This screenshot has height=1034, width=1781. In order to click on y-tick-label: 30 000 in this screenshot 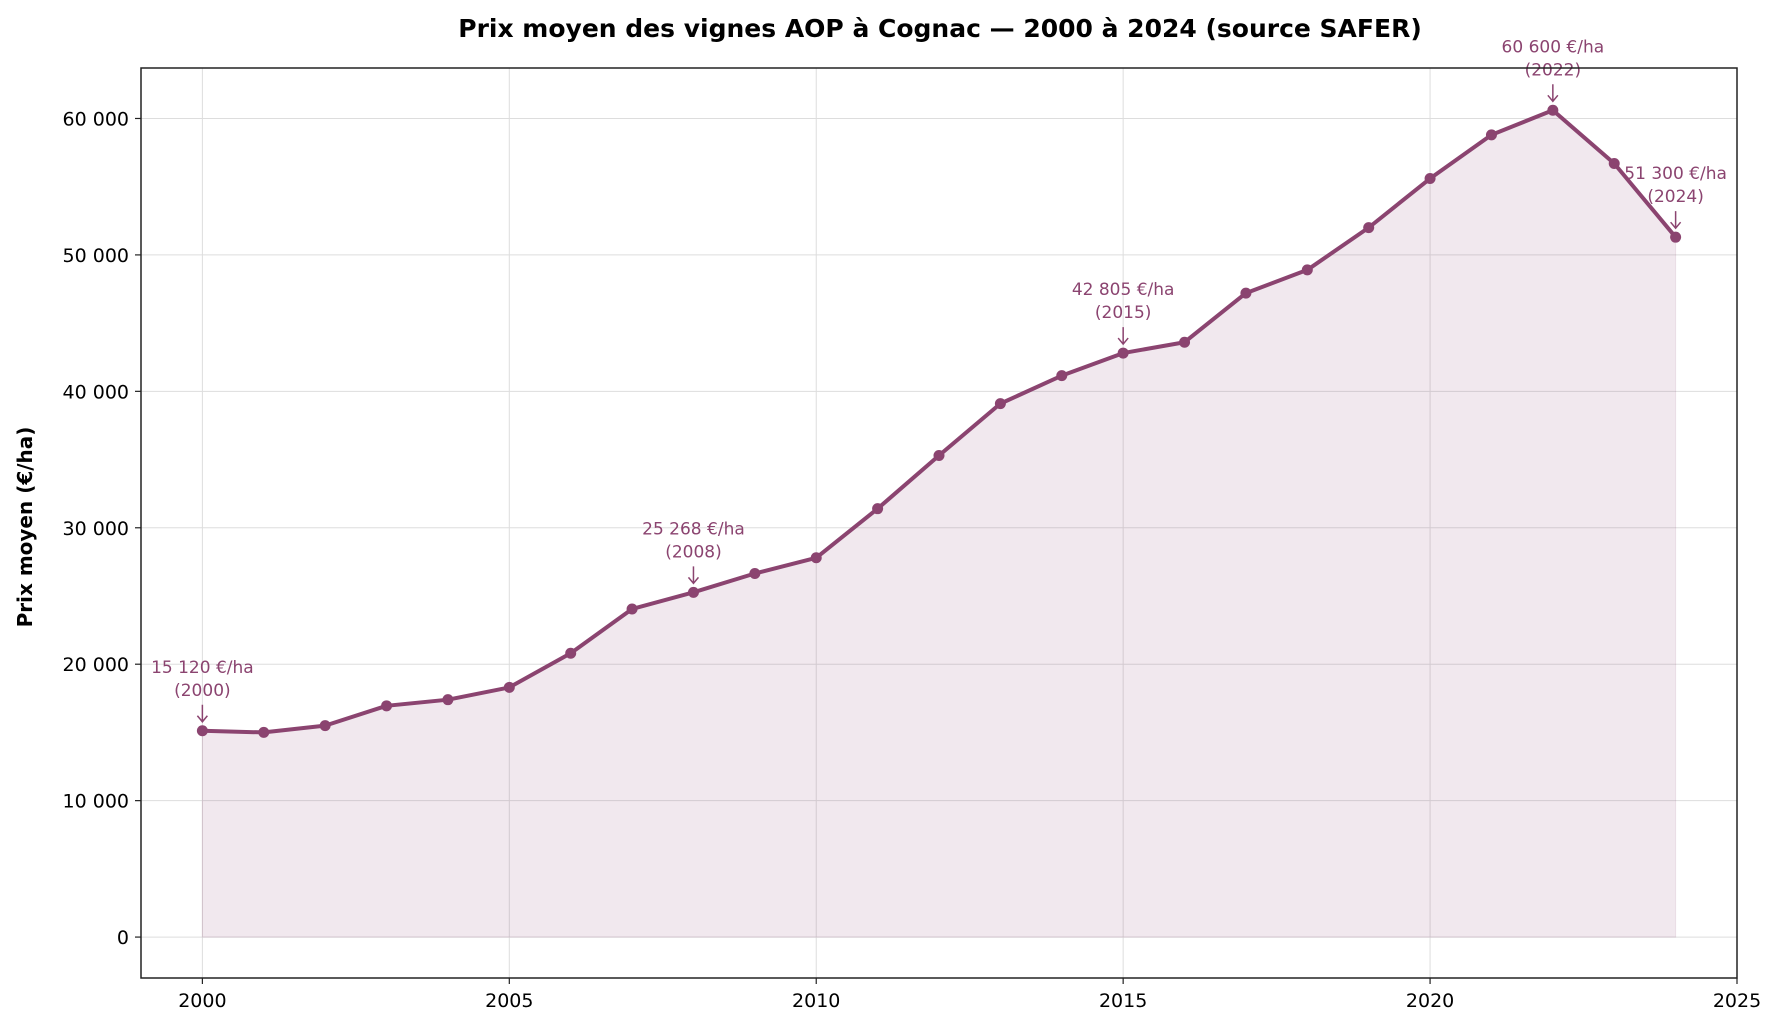, I will do `click(96, 529)`.